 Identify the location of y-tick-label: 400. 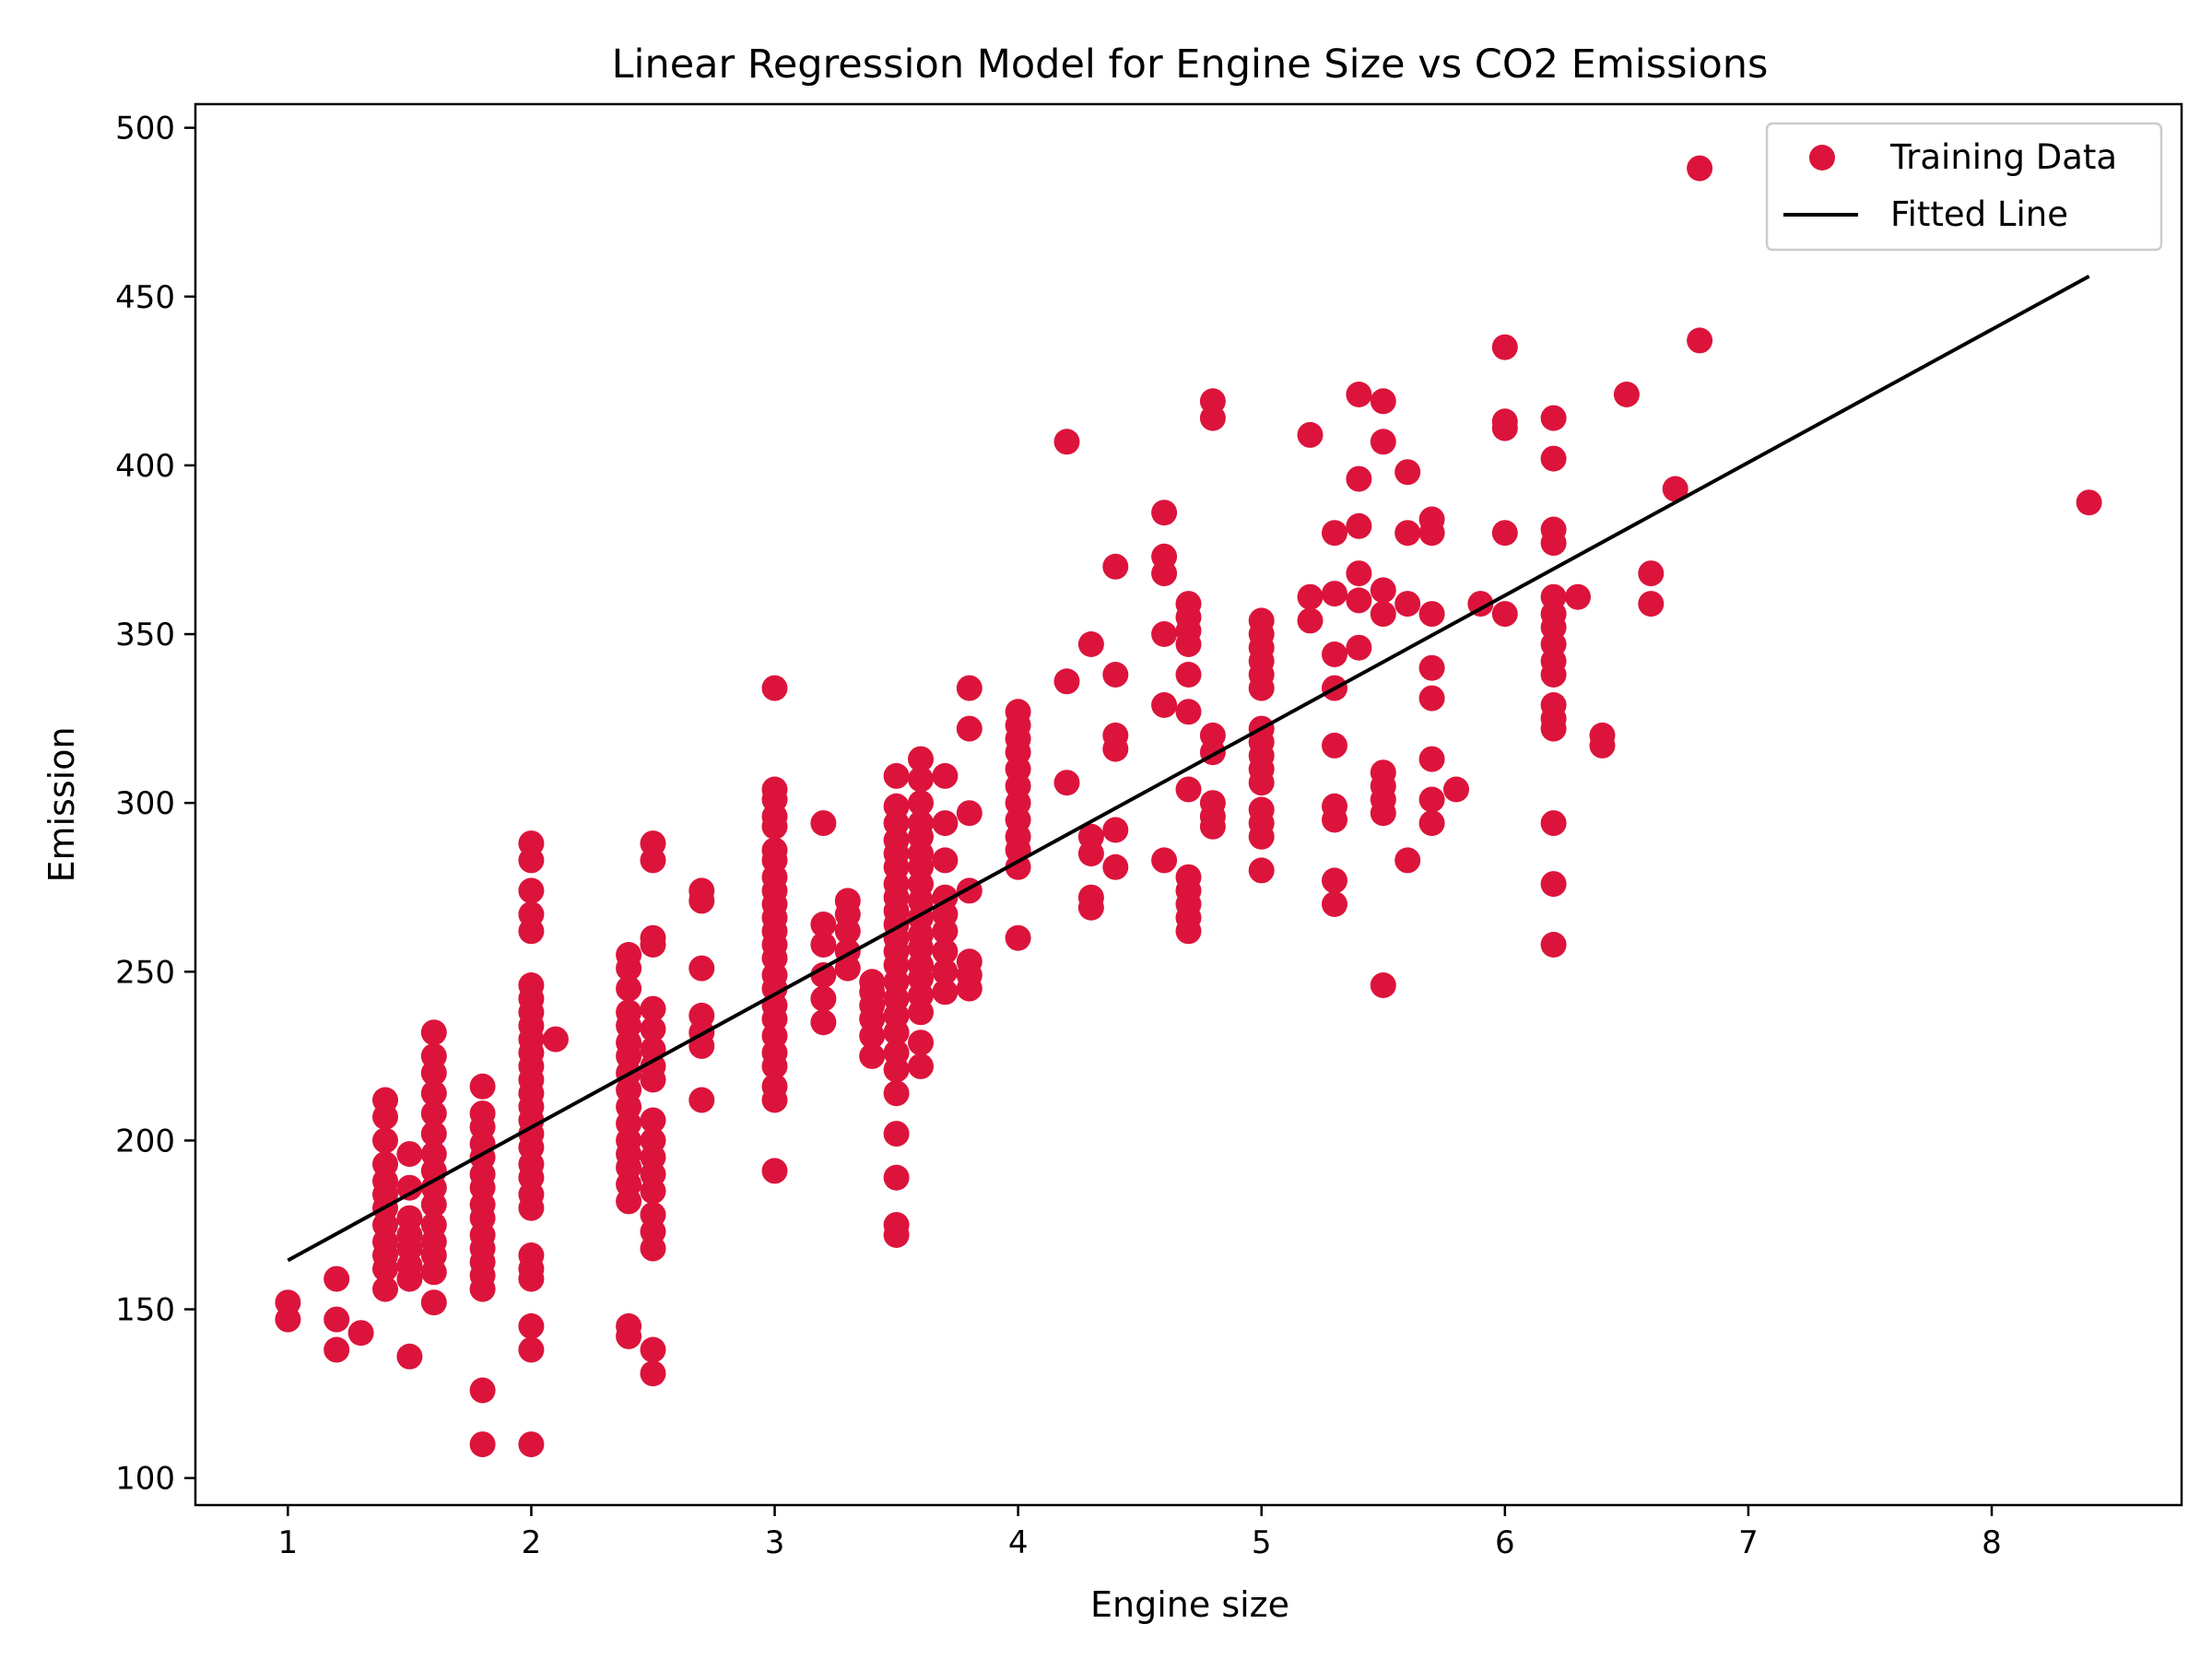
(145, 466).